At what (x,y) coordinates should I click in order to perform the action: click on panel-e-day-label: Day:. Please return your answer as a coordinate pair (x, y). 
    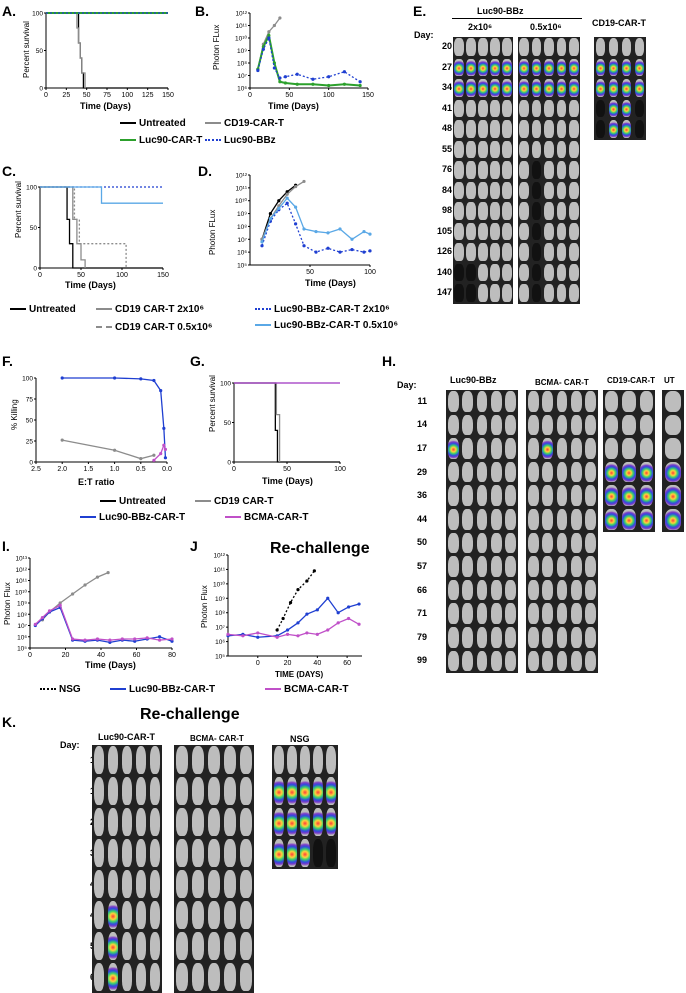
    Looking at the image, I should click on (424, 35).